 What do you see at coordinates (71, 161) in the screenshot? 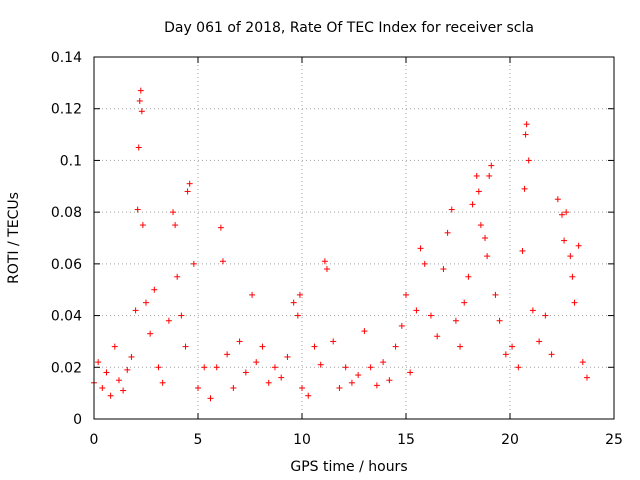
I see `y-tick-label: 0.1` at bounding box center [71, 161].